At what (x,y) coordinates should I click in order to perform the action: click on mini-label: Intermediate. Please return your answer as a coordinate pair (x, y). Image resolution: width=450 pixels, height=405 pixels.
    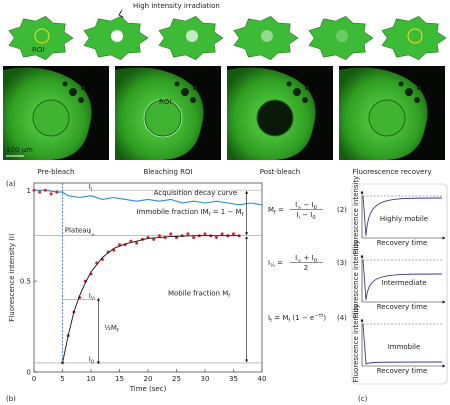
    Looking at the image, I should click on (403, 283).